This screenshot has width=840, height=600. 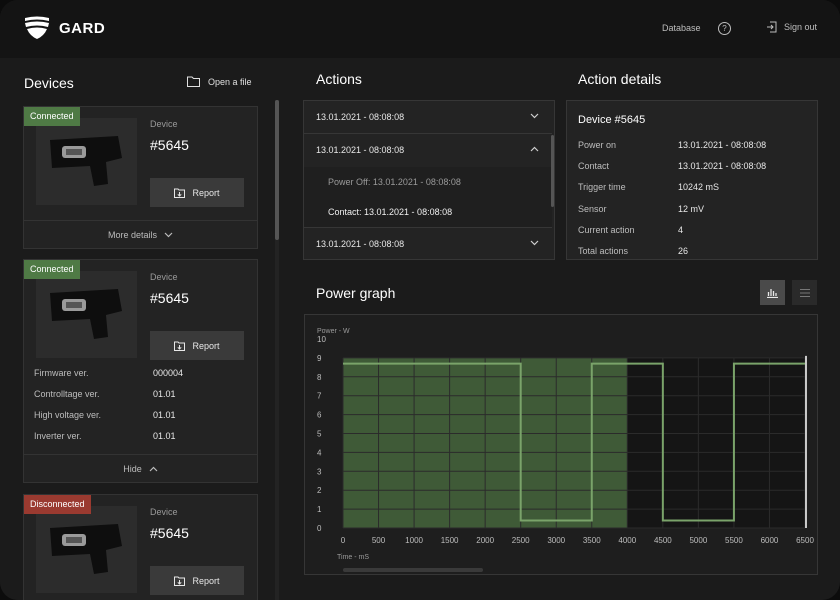 What do you see at coordinates (722, 145) in the screenshot?
I see `detail-value: 13.01.2021 - 08:08:08` at bounding box center [722, 145].